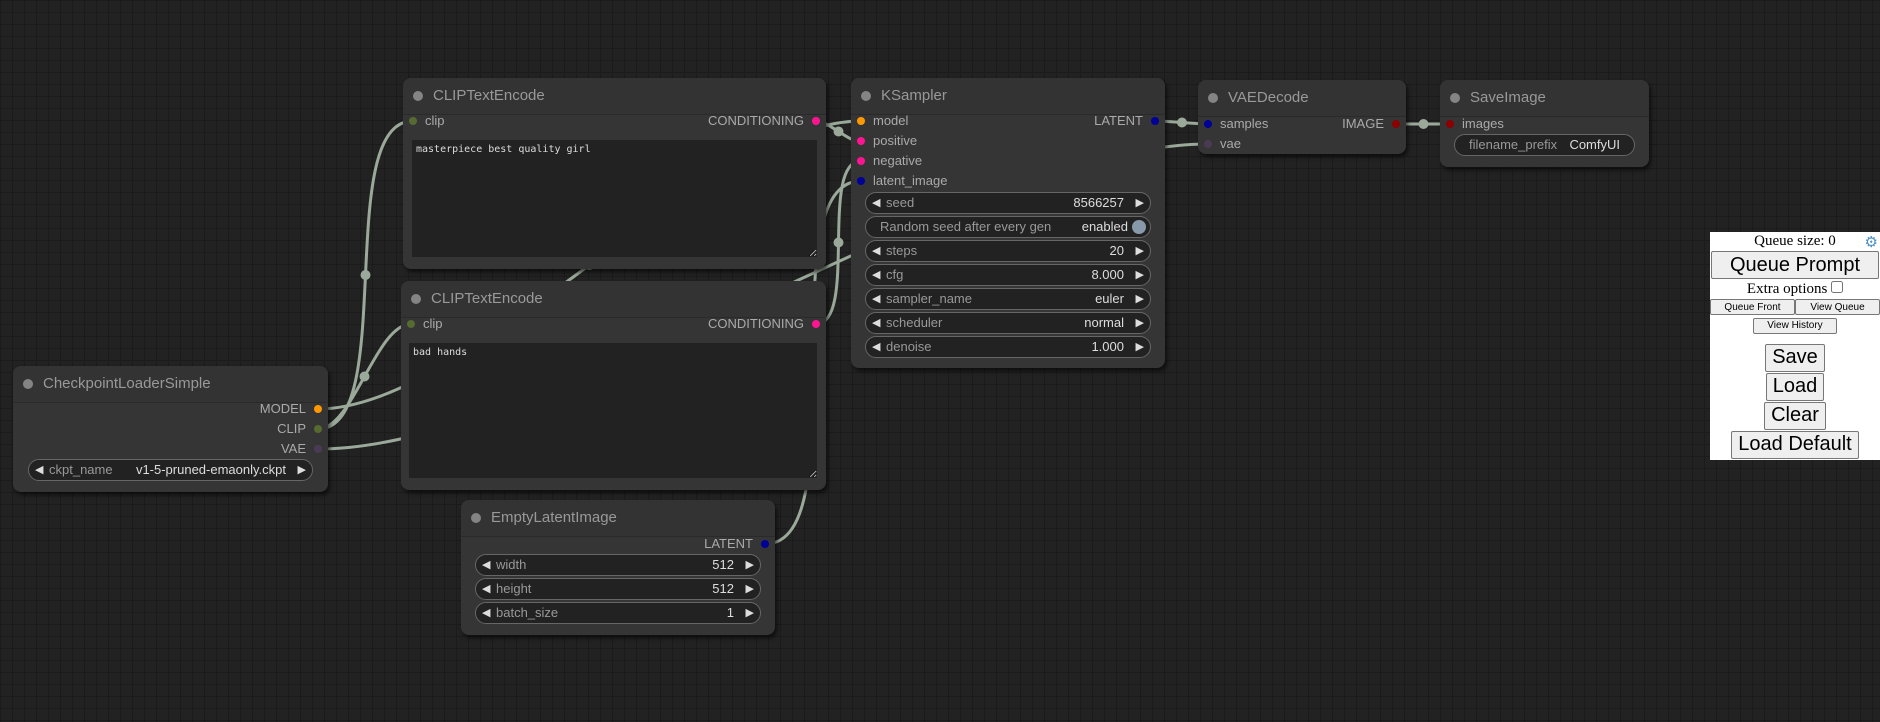  I want to click on output-slot-image: IMAGE, so click(1374, 124).